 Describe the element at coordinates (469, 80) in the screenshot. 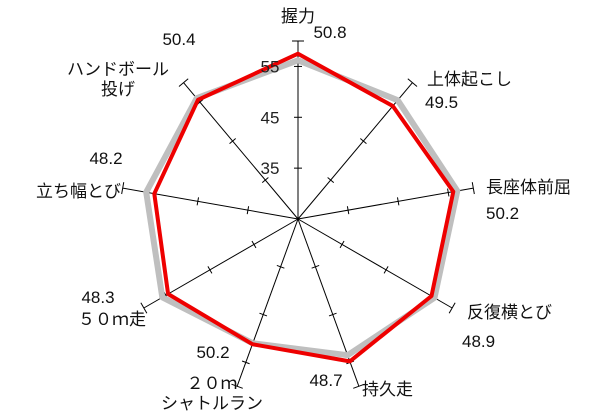

I see `axis-label: 上体起こし` at that location.